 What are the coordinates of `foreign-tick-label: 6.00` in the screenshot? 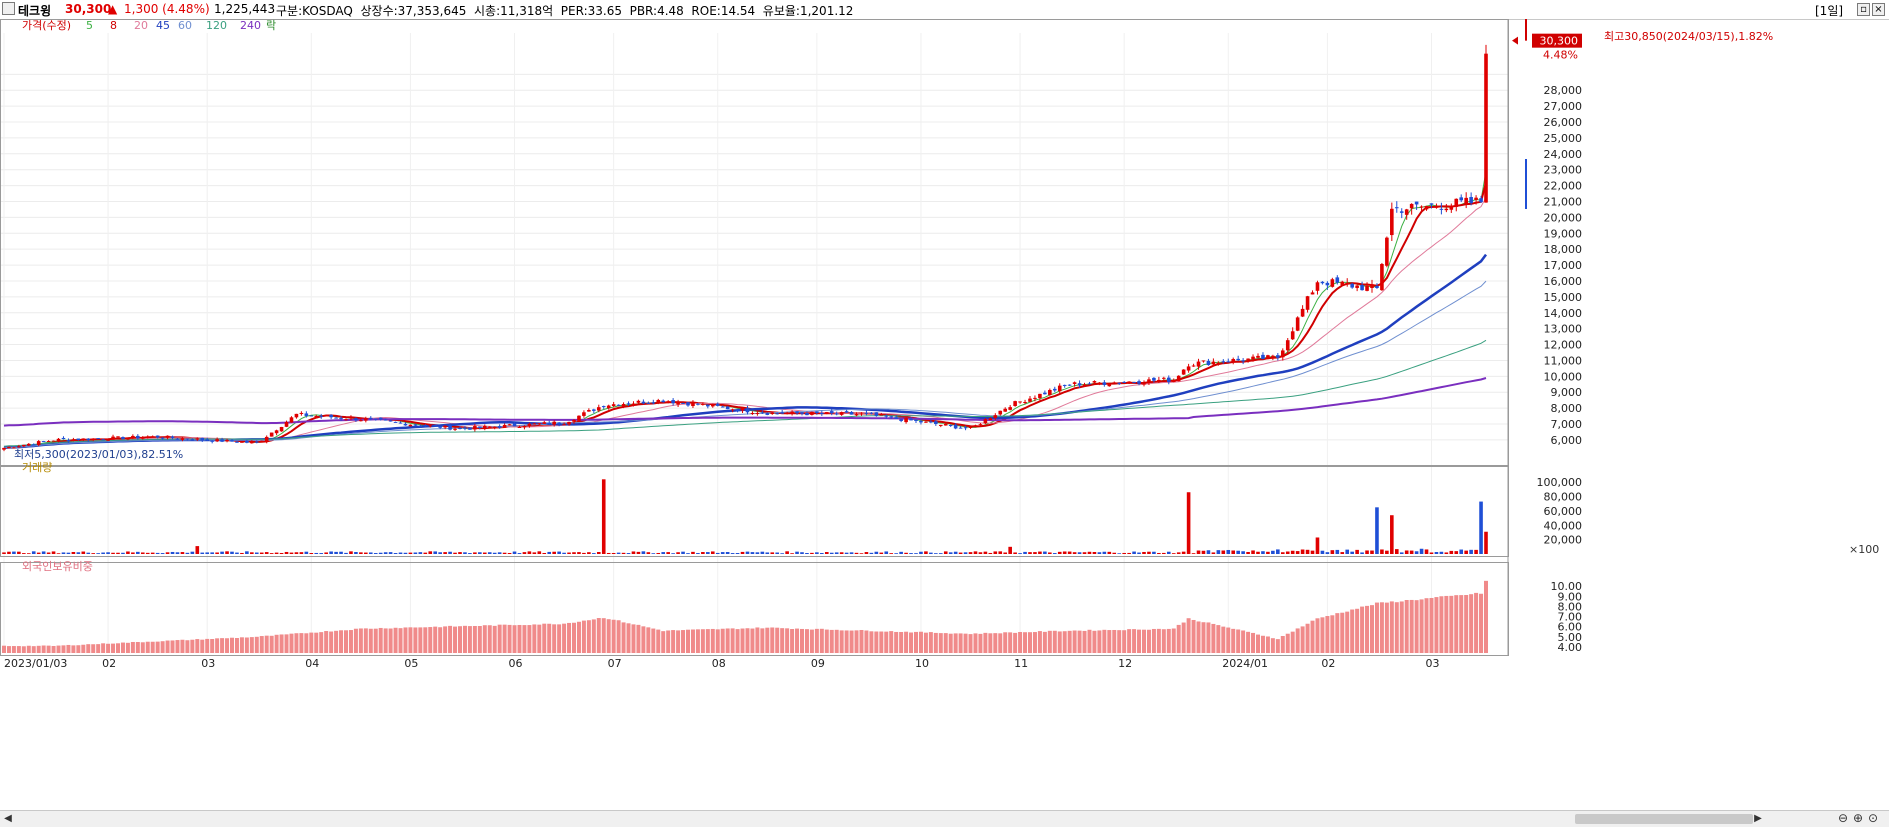 It's located at (1570, 627).